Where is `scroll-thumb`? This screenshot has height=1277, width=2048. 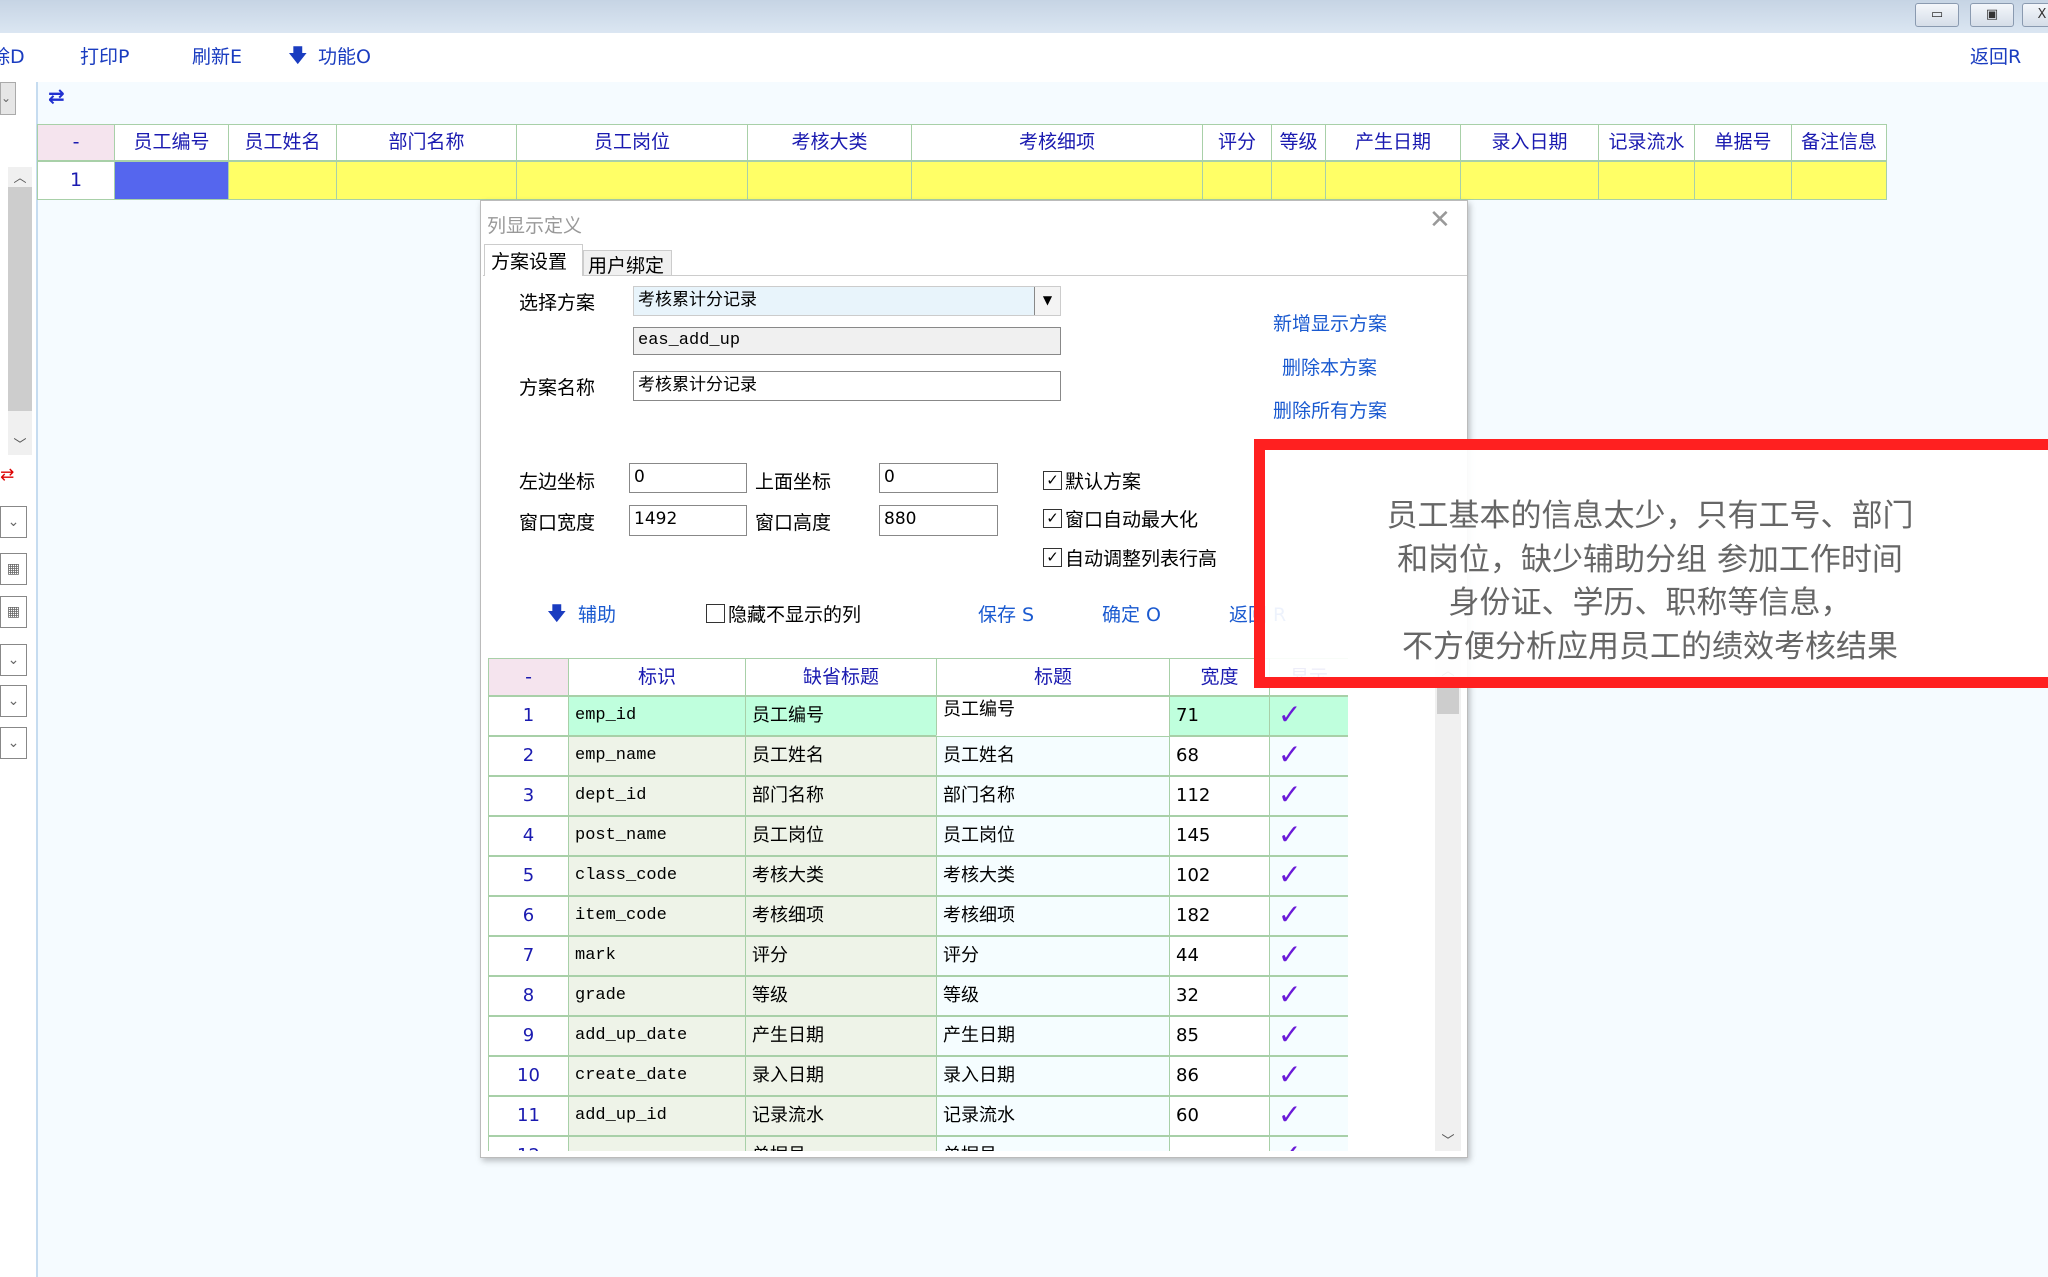
scroll-thumb is located at coordinates (20, 299).